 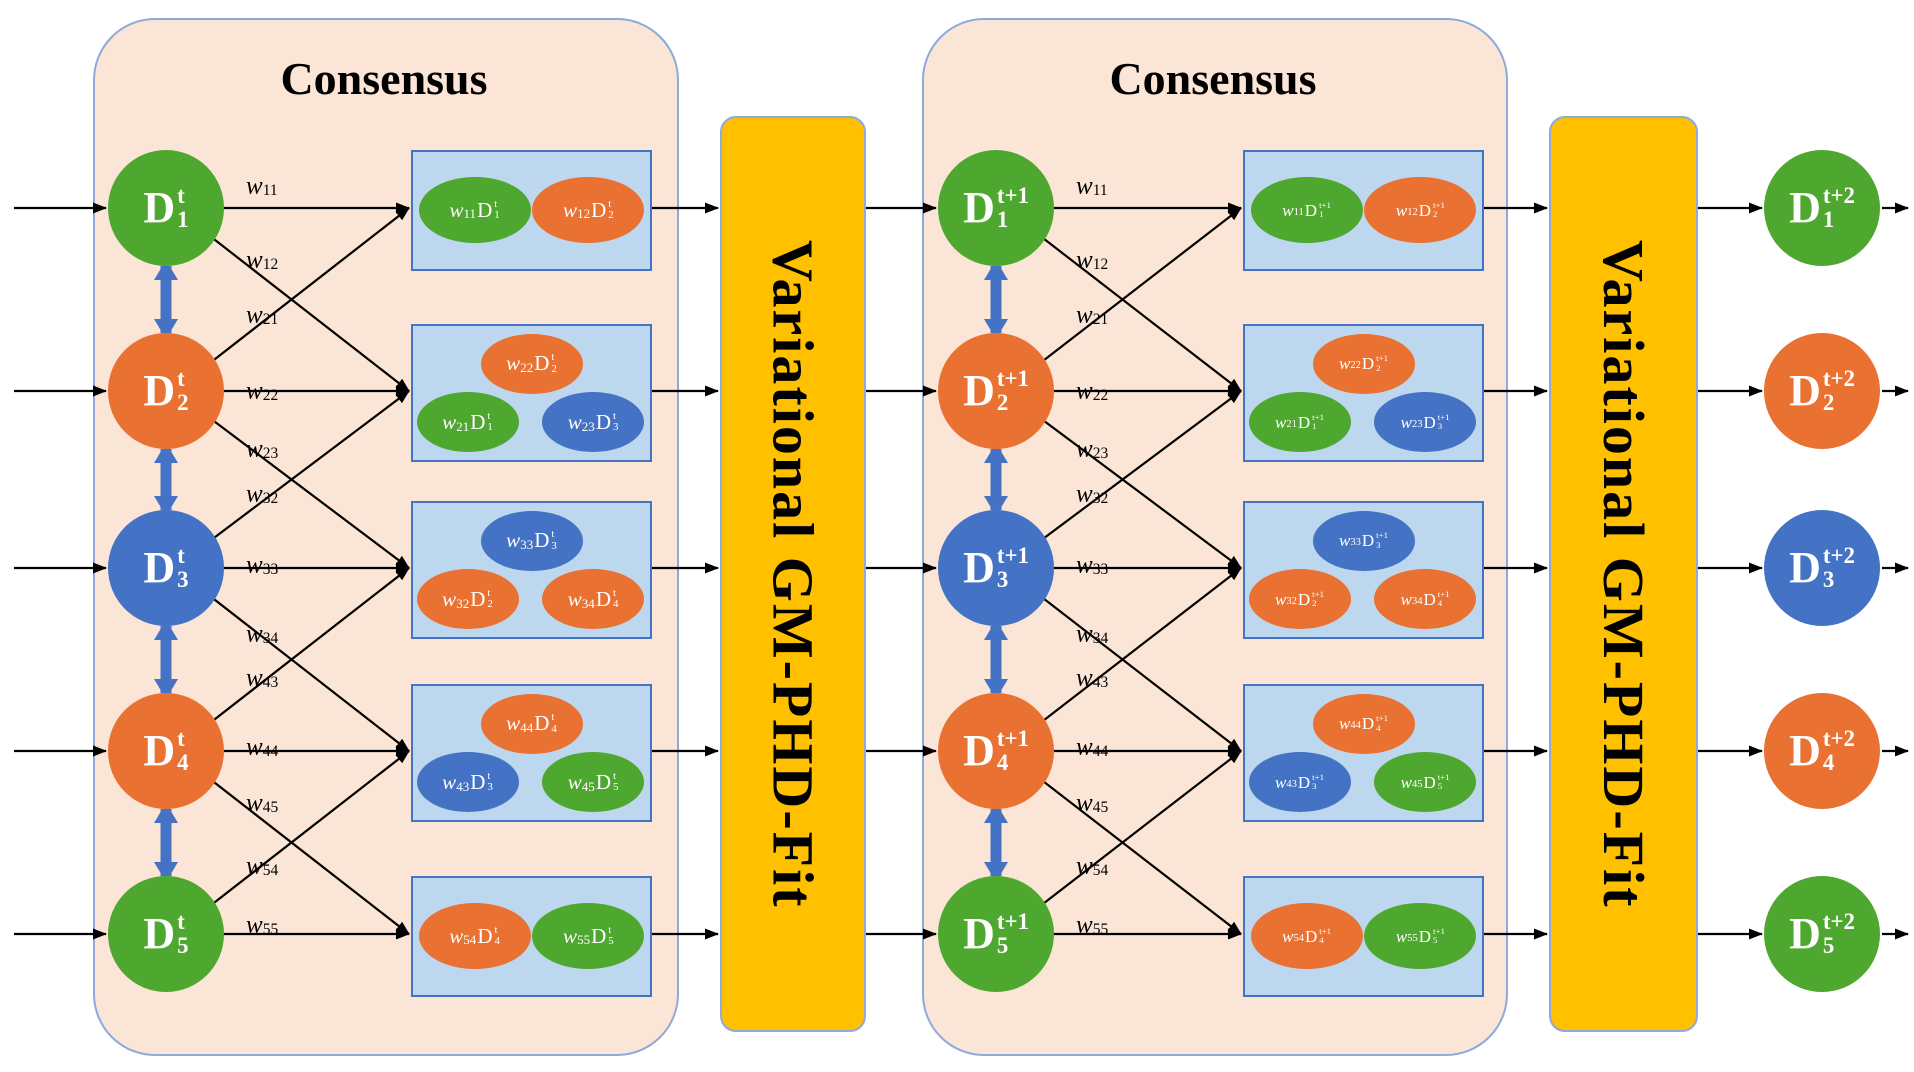 What do you see at coordinates (262, 925) in the screenshot?
I see `weight-label-w55-s1: w 55` at bounding box center [262, 925].